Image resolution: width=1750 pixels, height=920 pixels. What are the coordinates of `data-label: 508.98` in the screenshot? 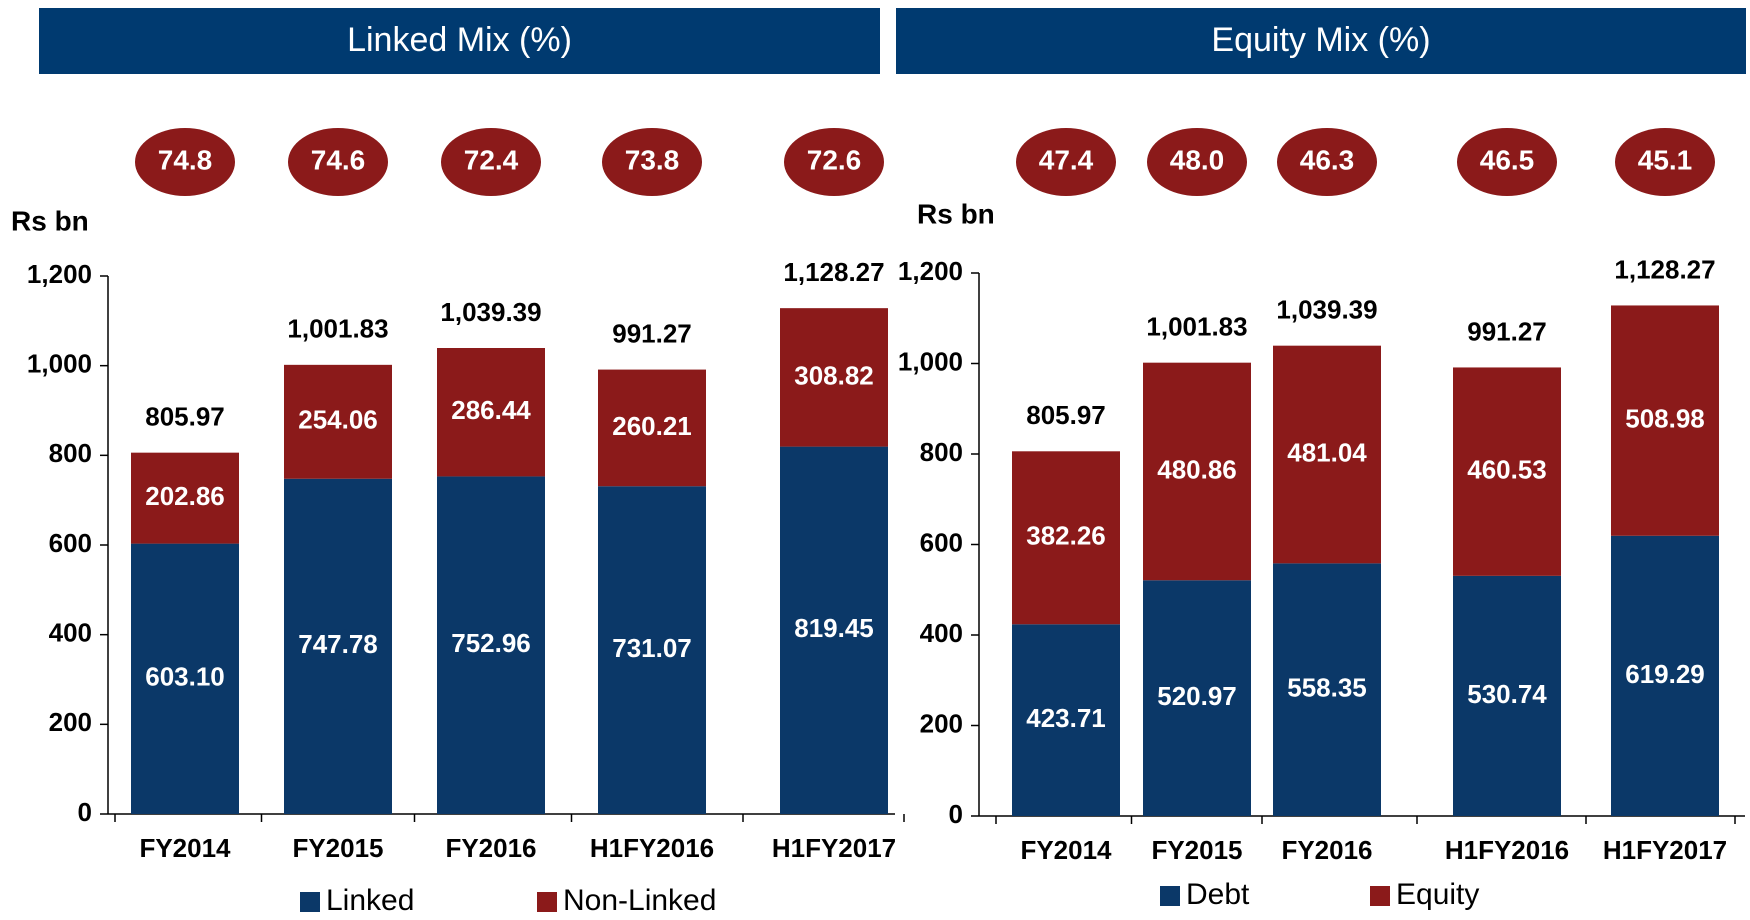 It's located at (1665, 418).